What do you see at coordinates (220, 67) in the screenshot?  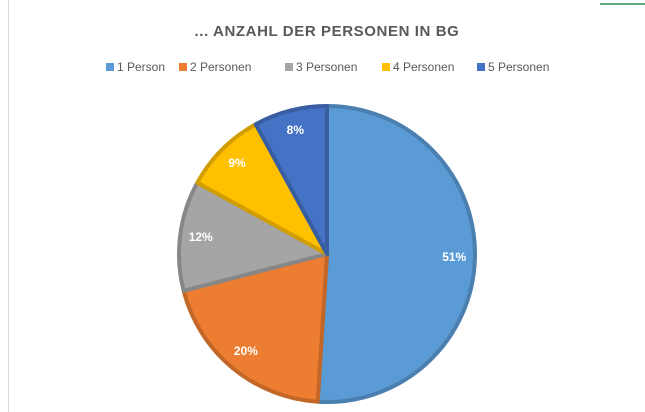 I see `legend-label: 2 Personen` at bounding box center [220, 67].